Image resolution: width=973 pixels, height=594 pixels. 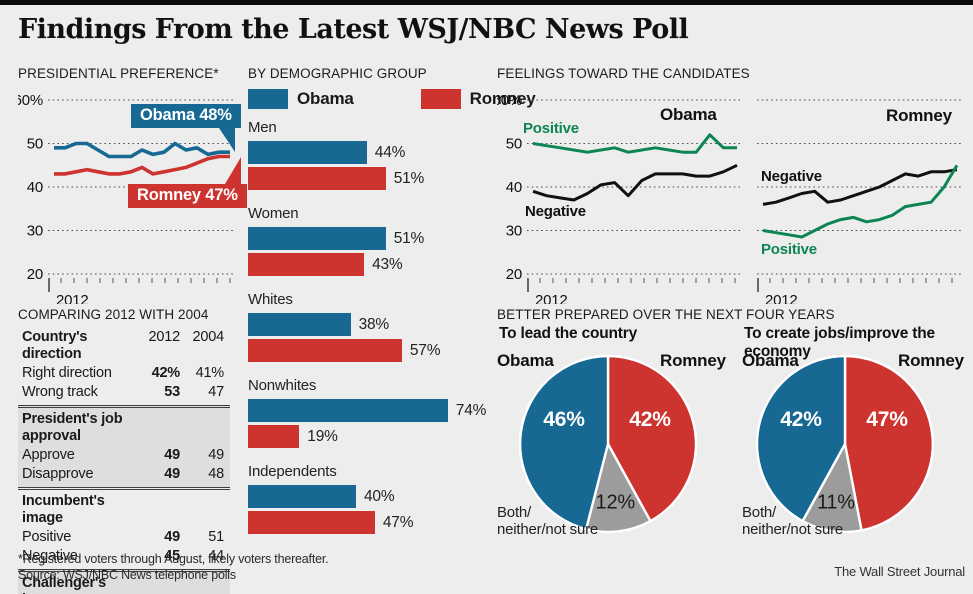 What do you see at coordinates (666, 314) in the screenshot?
I see `prepared-heading: BETTER PREPARED OVER THE NEXT FOUR YEARS` at bounding box center [666, 314].